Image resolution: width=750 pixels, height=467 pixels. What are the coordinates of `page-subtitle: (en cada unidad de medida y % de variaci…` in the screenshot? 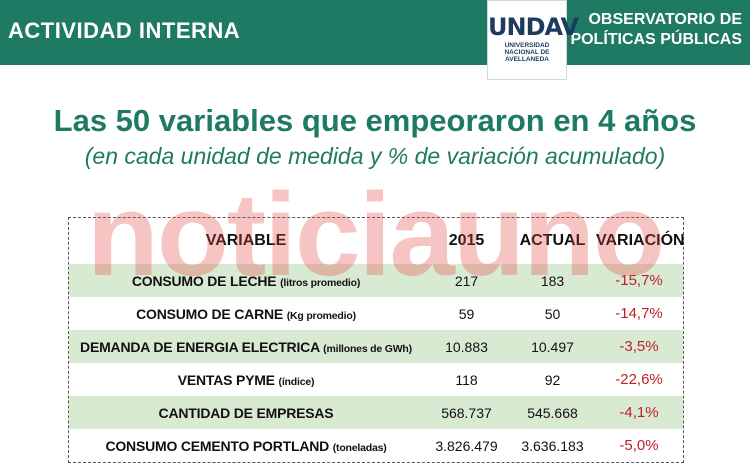 It's located at (375, 156).